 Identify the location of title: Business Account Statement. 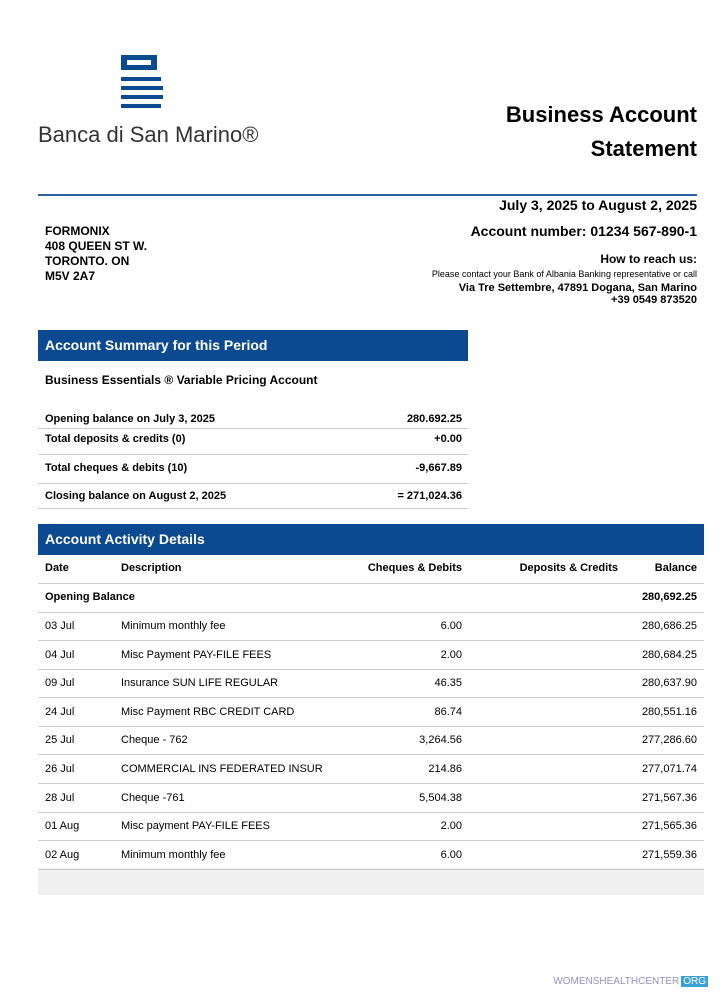
(601, 131).